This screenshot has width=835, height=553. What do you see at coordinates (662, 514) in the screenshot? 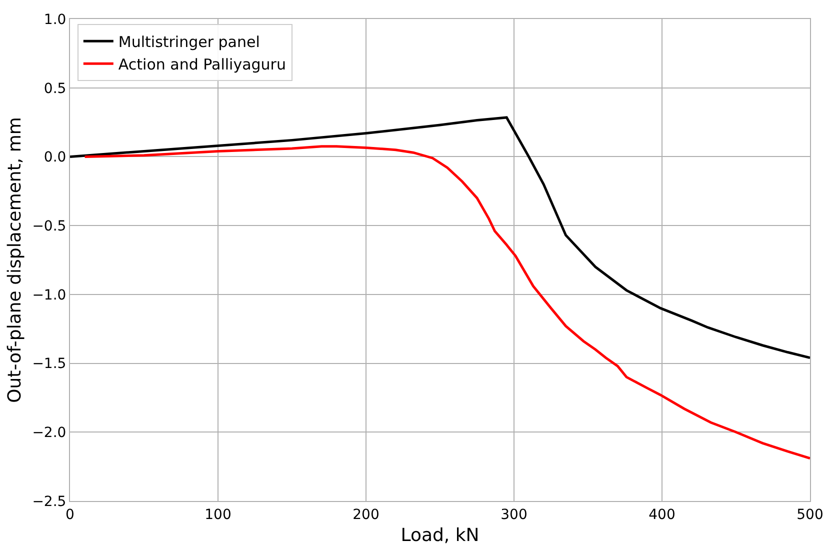
I see `x-tick-label: 400` at bounding box center [662, 514].